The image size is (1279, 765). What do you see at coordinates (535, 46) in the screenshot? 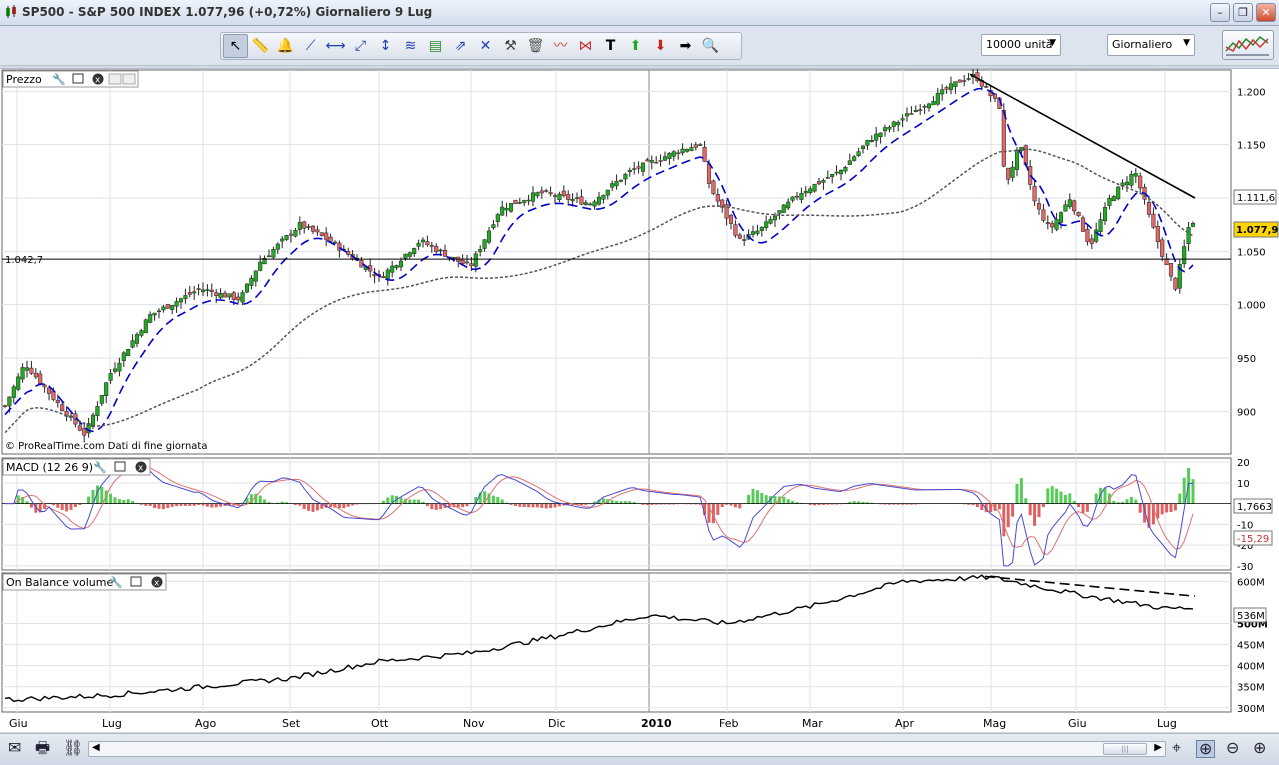
I see `pattern-icon: 🗑` at bounding box center [535, 46].